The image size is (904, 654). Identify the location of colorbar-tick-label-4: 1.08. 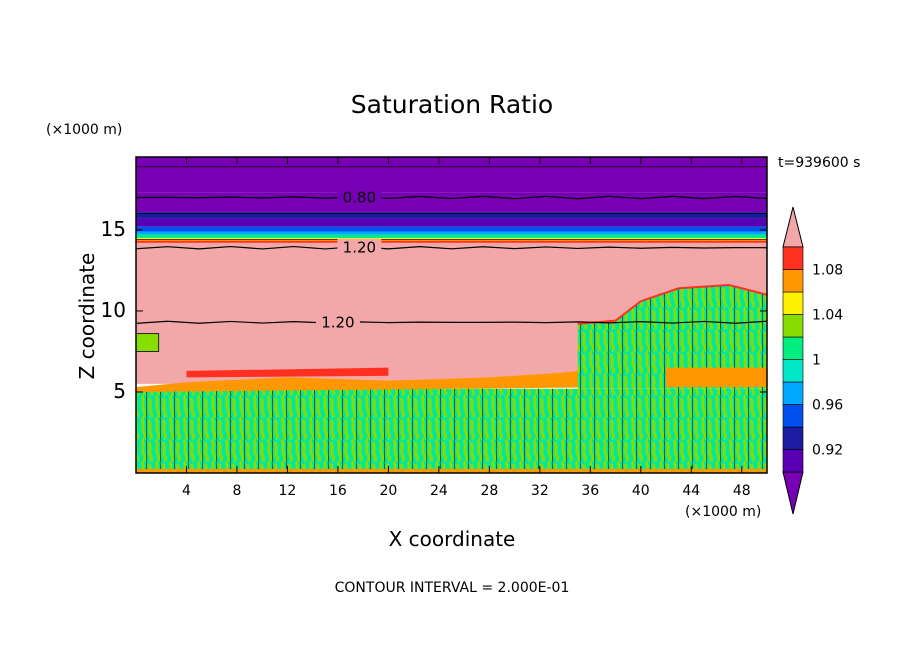
(827, 271).